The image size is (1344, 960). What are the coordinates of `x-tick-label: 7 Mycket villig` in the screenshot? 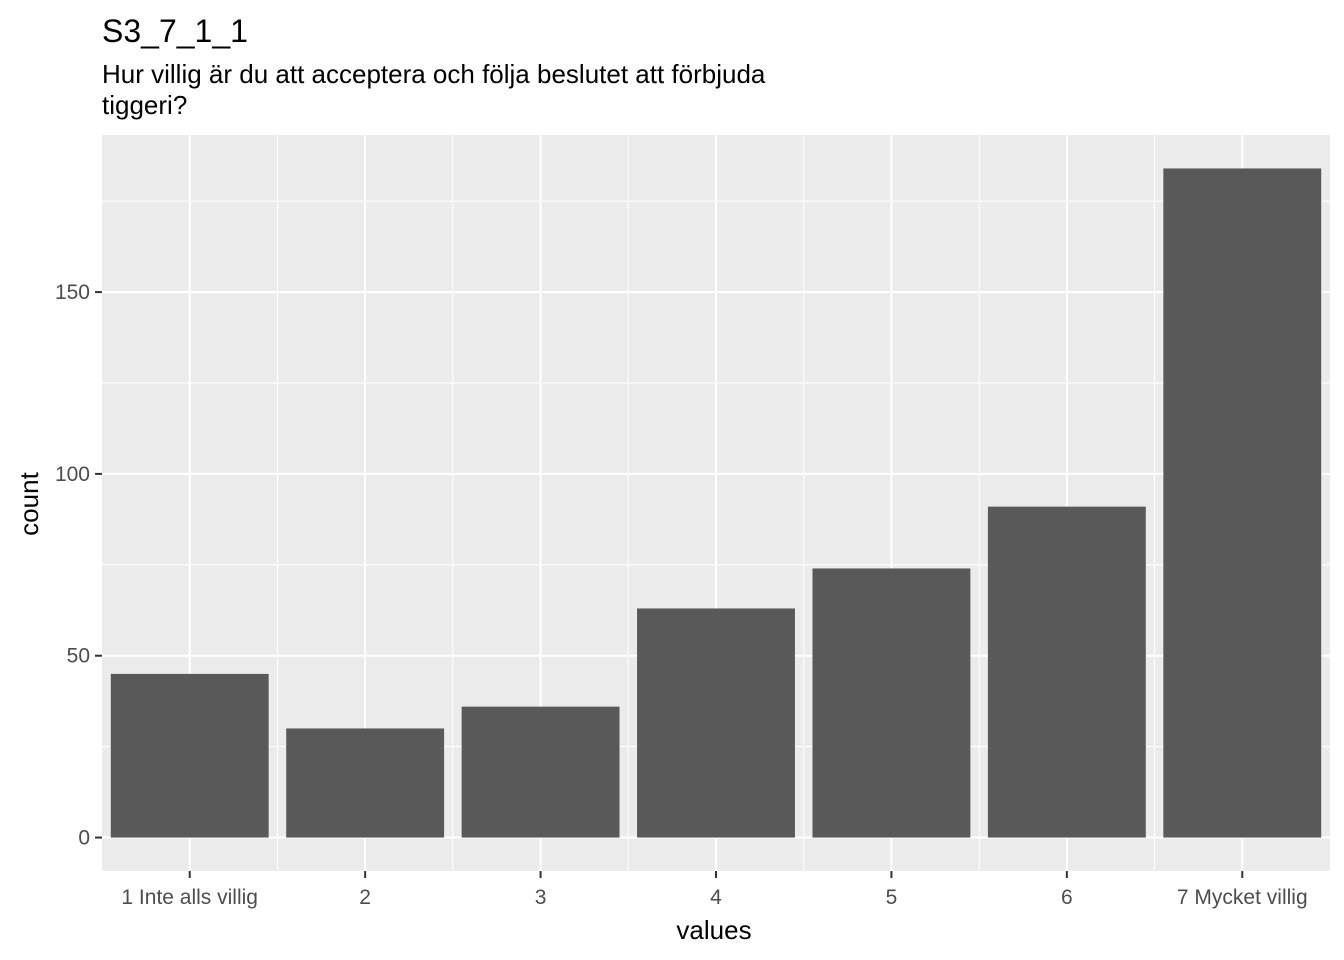 It's located at (1242, 897).